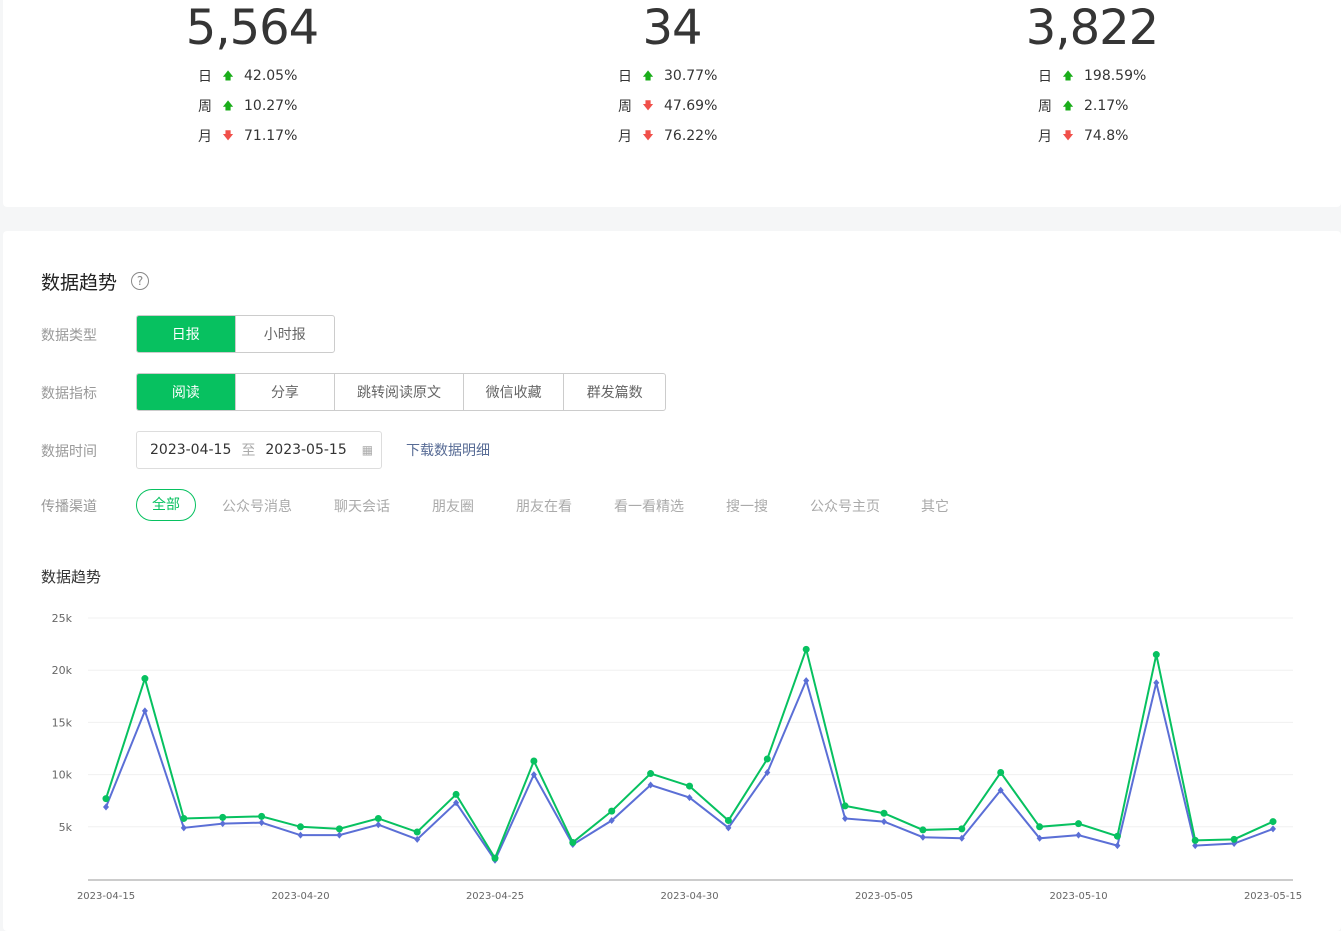 The image size is (1341, 931). I want to click on x-tick-label: 2023-04-25, so click(495, 896).